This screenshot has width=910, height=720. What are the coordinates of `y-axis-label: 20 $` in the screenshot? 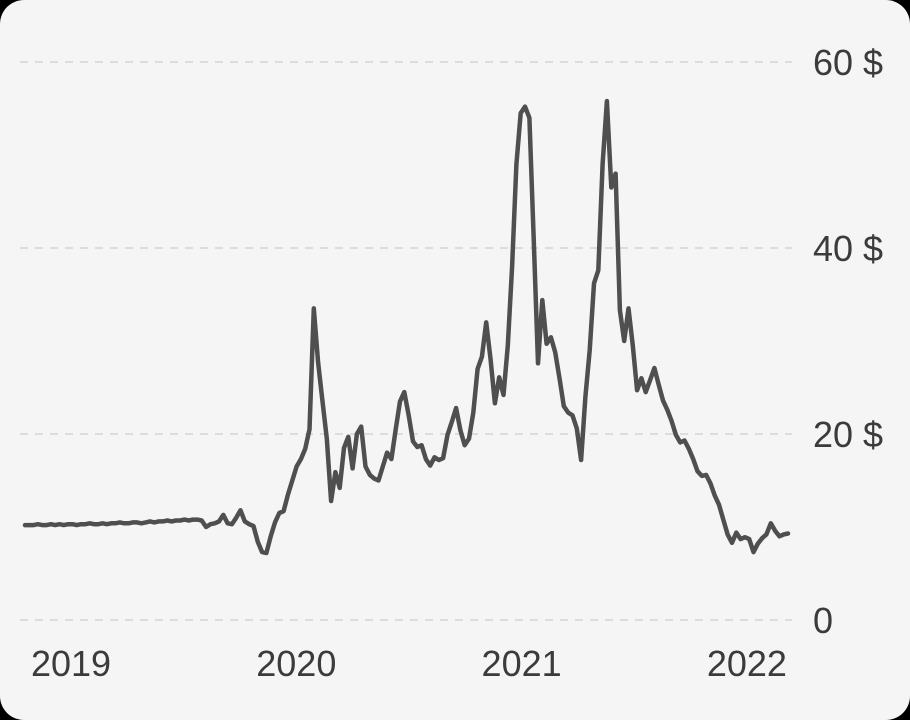 It's located at (848, 434).